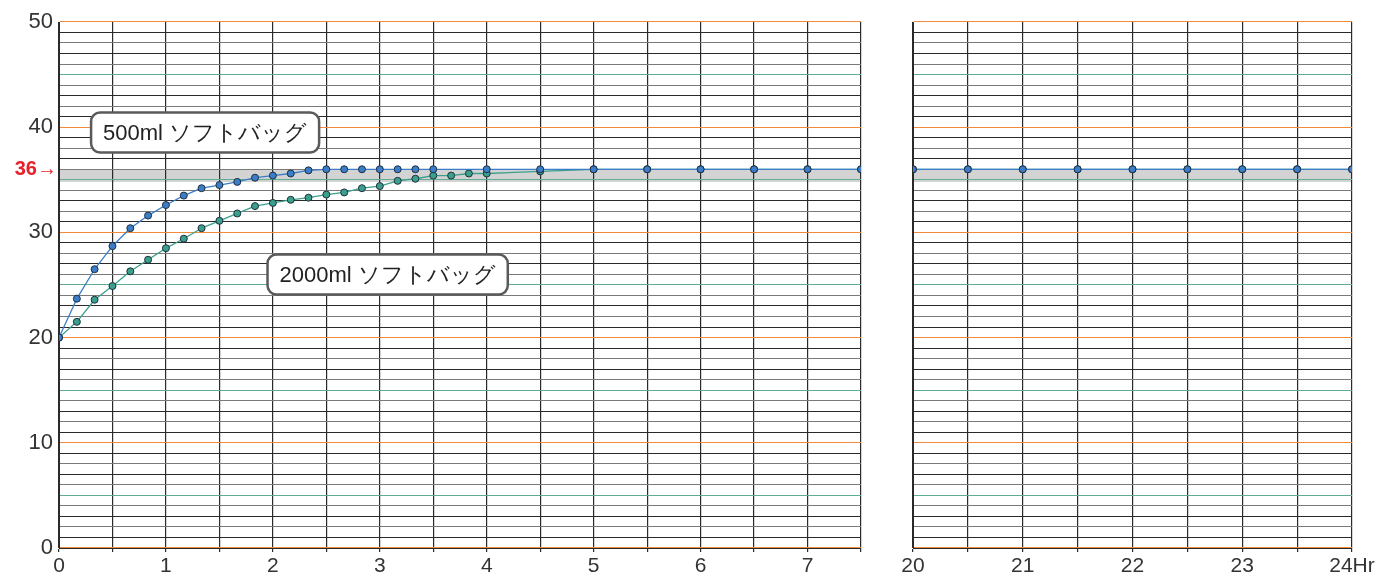 This screenshot has height=579, width=1386. I want to click on x-tick-label: 1, so click(166, 565).